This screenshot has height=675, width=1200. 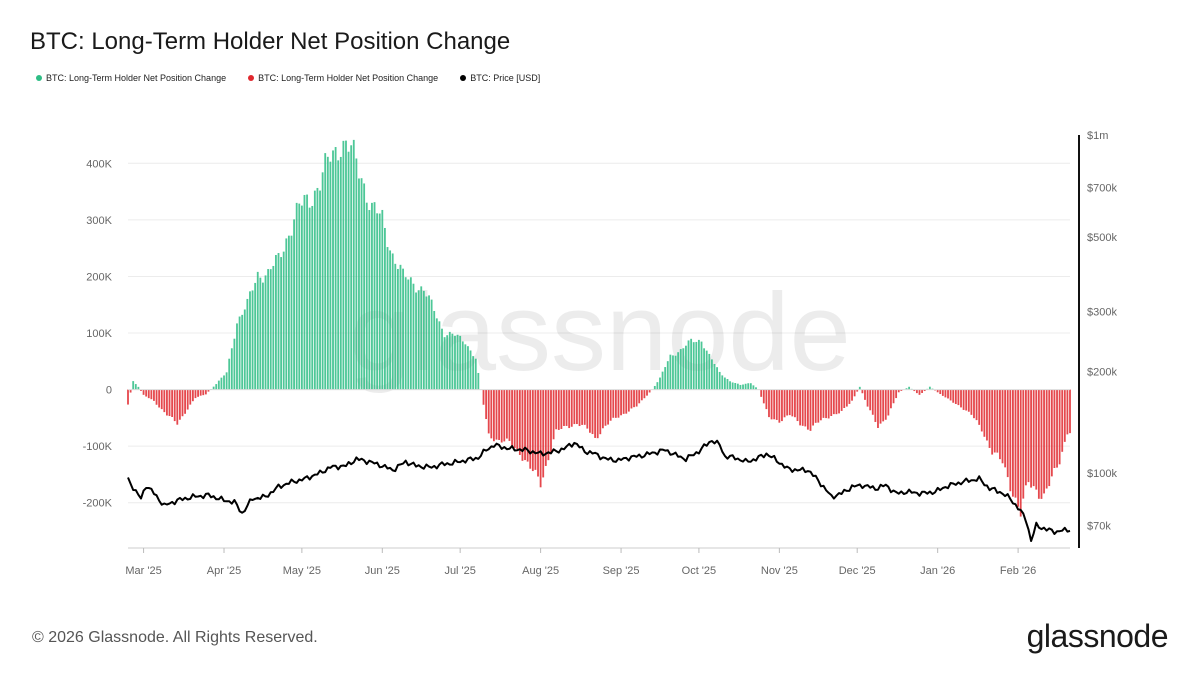 What do you see at coordinates (224, 571) in the screenshot?
I see `x-tick-label: Apr '25` at bounding box center [224, 571].